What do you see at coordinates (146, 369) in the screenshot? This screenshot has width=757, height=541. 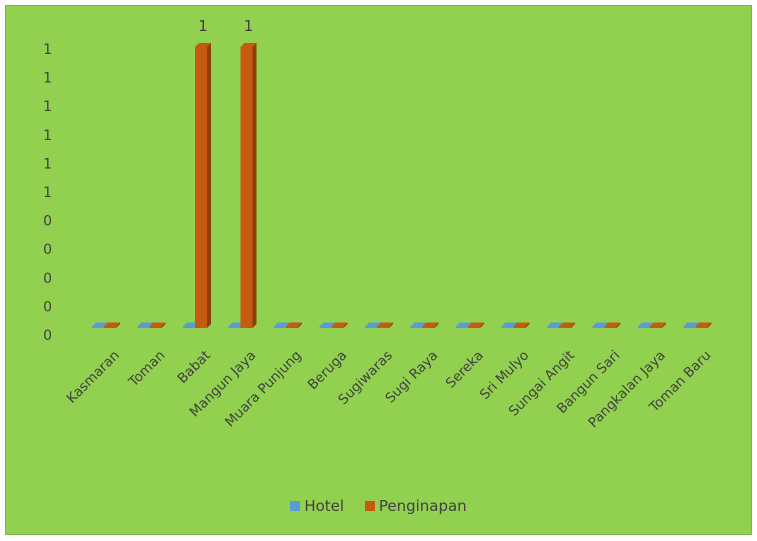 I see `x-tick-label: Toman` at bounding box center [146, 369].